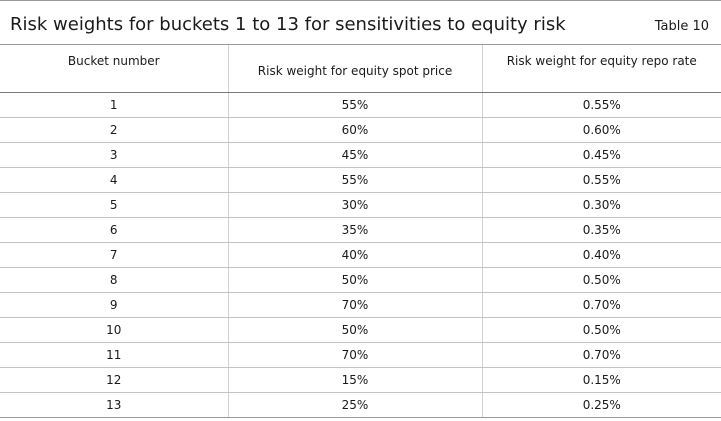 This screenshot has height=421, width=721. Describe the element at coordinates (601, 205) in the screenshot. I see `repo-rate-weight-cell: 0.30%` at that location.